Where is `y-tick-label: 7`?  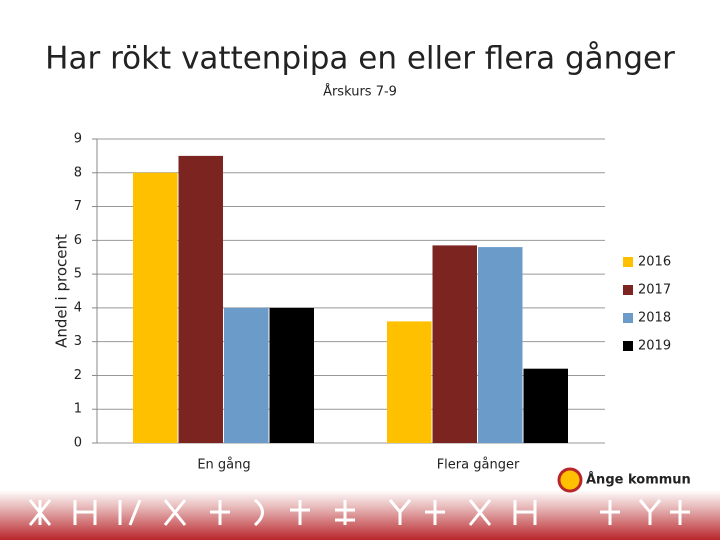 y-tick-label: 7 is located at coordinates (78, 206).